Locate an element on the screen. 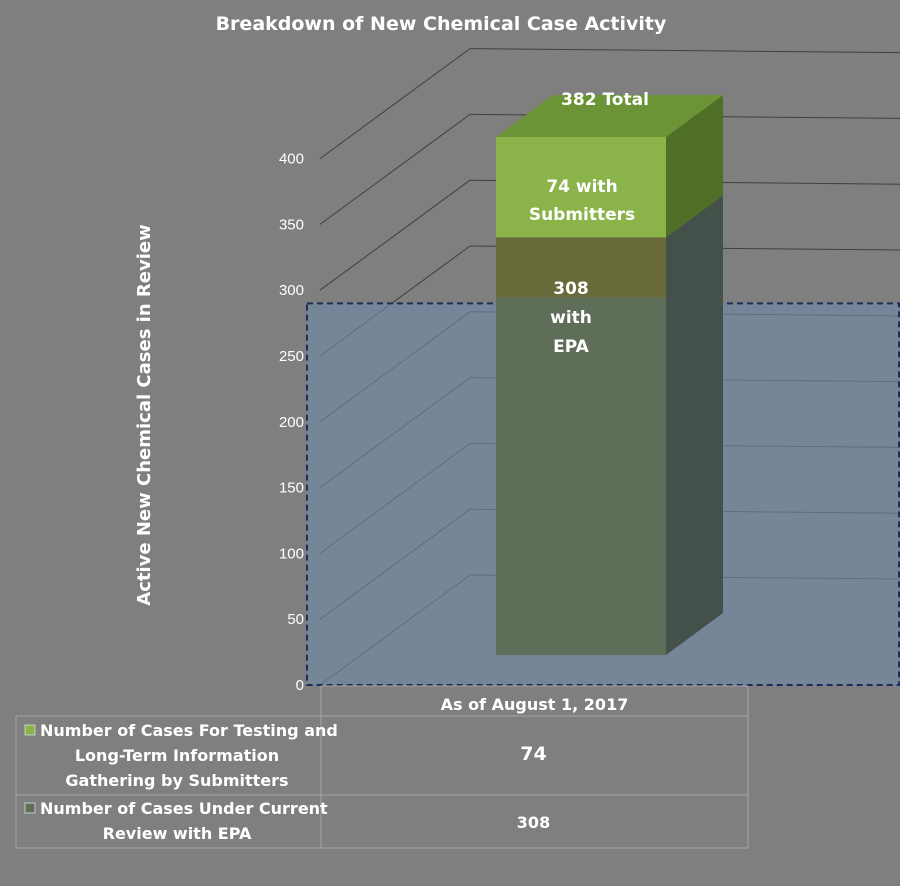  bar-side-submitters is located at coordinates (694, 166).